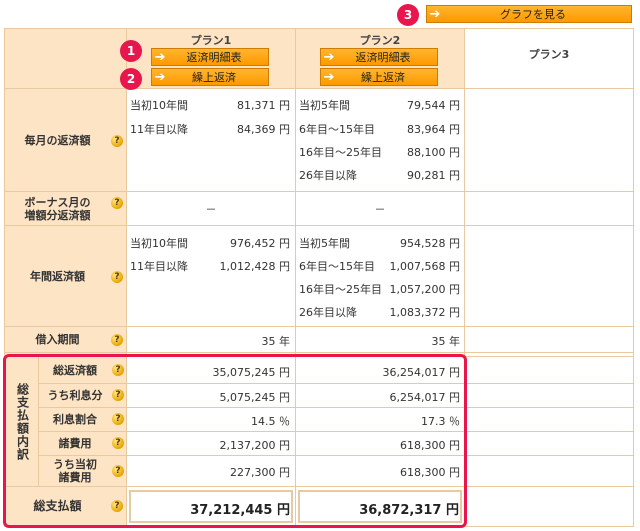  I want to click on label-breakdown: 総支払額内訳, so click(22, 421).